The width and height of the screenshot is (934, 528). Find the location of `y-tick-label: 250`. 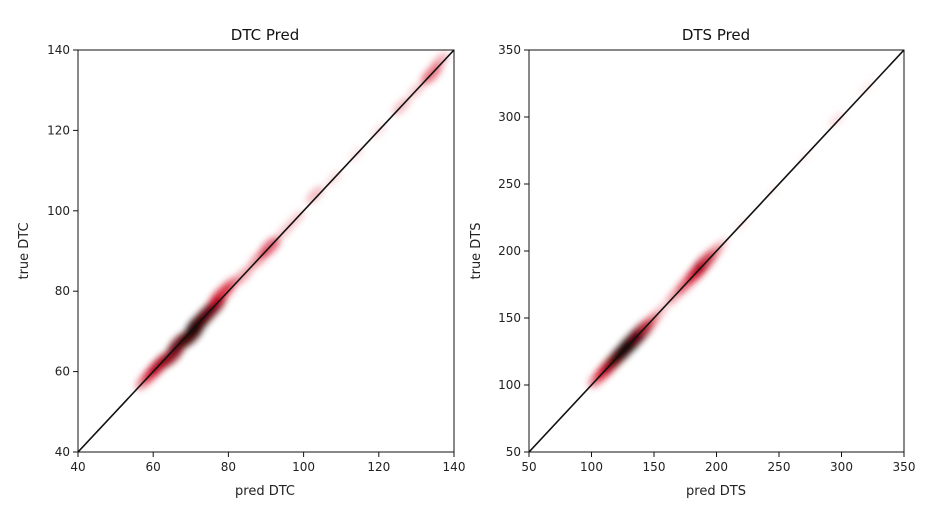

y-tick-label: 250 is located at coordinates (509, 184).